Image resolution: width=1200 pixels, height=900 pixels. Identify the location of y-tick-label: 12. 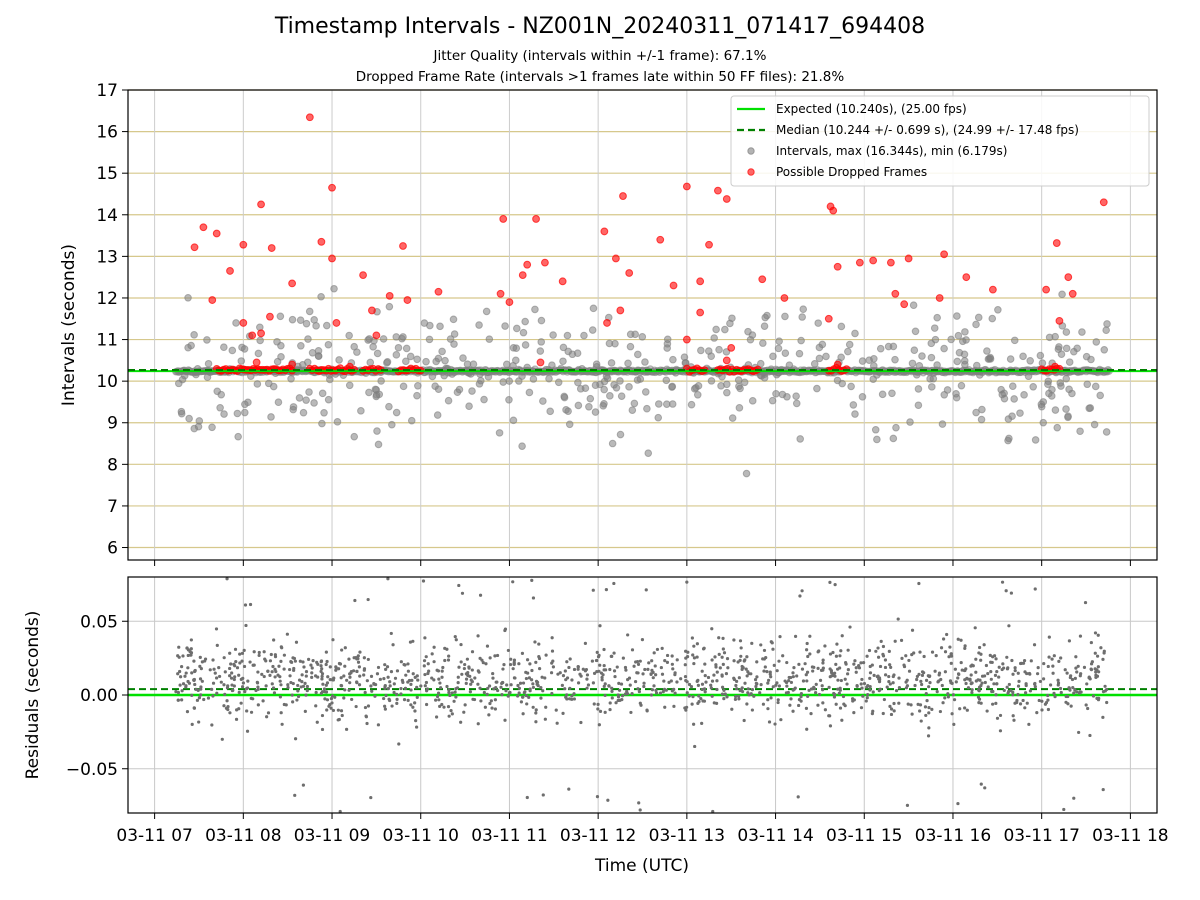
(107, 299).